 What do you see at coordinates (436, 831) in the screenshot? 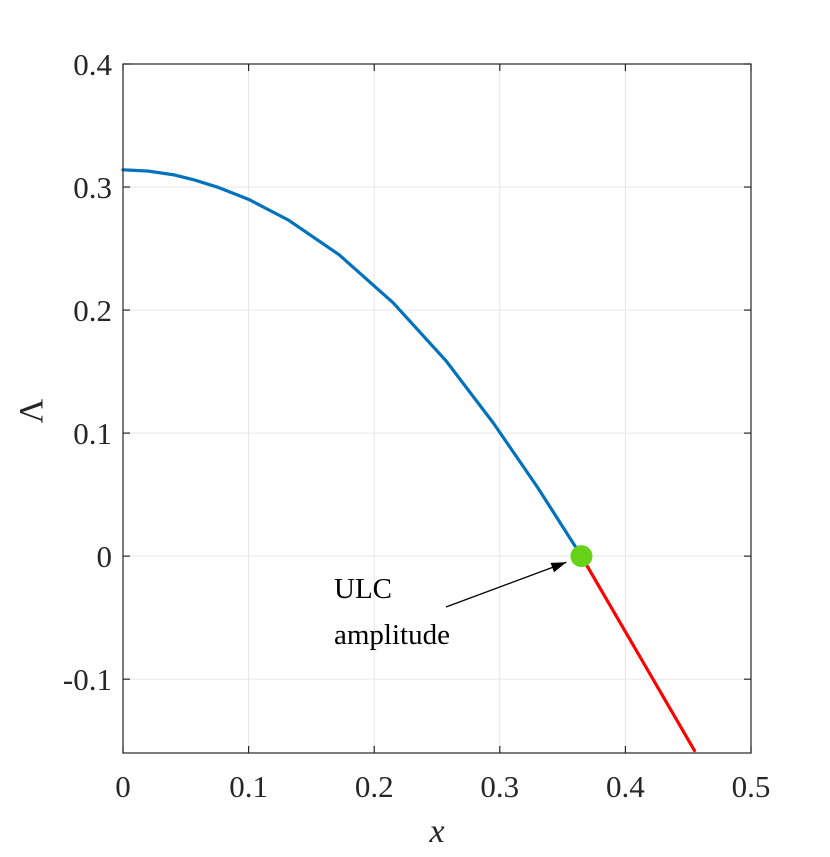
I see `x-axis-label: x` at bounding box center [436, 831].